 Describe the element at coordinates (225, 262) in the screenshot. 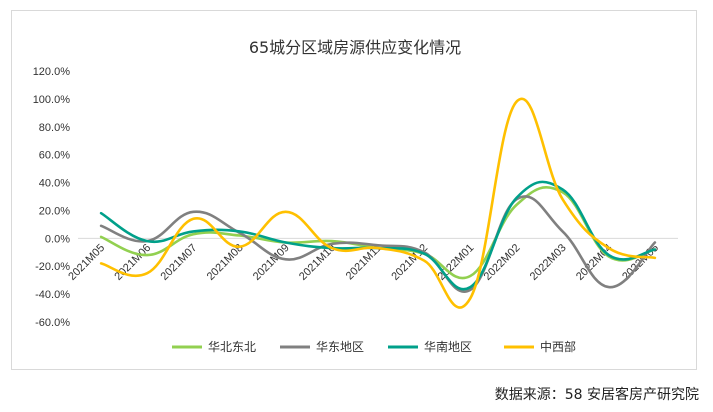

I see `x-tick-label: 2021M08` at that location.